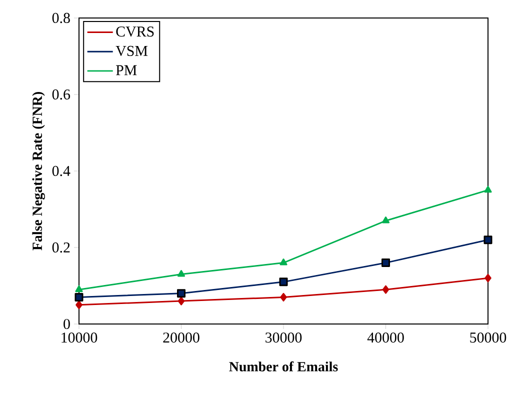 This screenshot has height=405, width=511. Describe the element at coordinates (61, 247) in the screenshot. I see `y-tick-label: 0.2` at that location.